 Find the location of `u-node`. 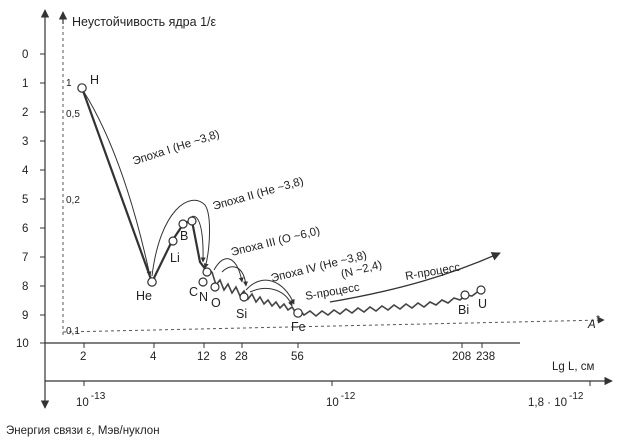

u-node is located at coordinates (481, 290).